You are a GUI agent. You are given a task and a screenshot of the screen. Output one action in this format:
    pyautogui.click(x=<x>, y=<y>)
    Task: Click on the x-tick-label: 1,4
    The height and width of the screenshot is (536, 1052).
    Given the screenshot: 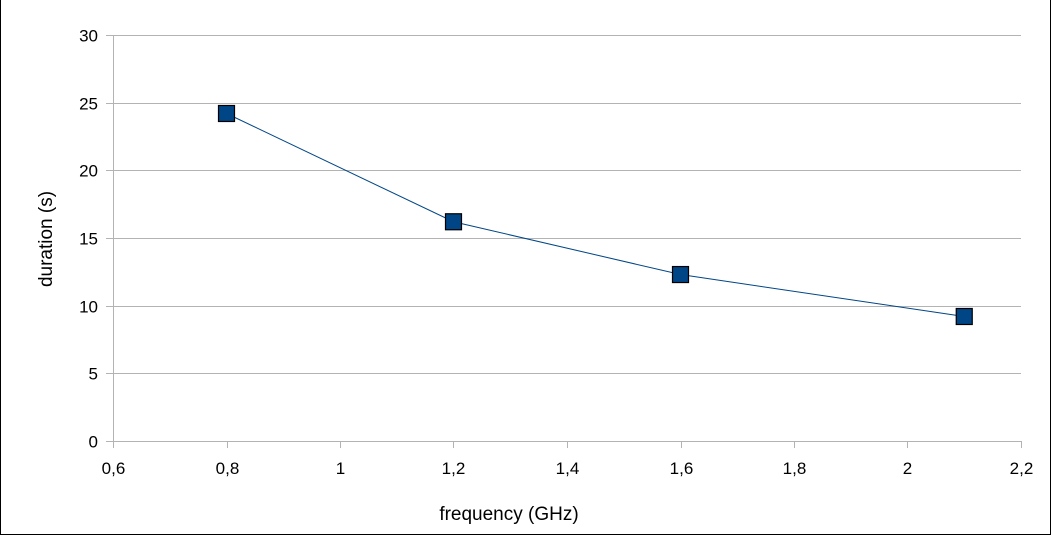 What is the action you would take?
    pyautogui.click(x=568, y=468)
    